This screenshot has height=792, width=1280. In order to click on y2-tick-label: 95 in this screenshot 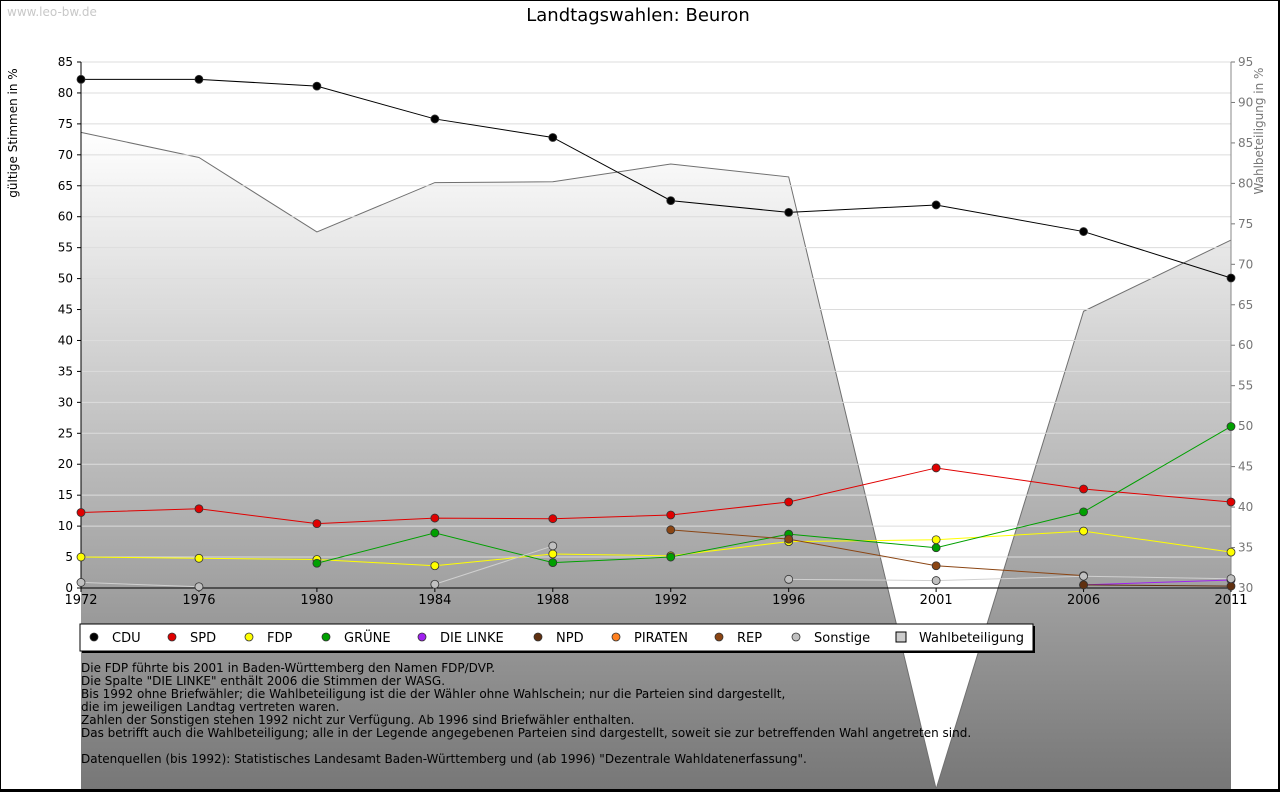, I will do `click(1245, 62)`.